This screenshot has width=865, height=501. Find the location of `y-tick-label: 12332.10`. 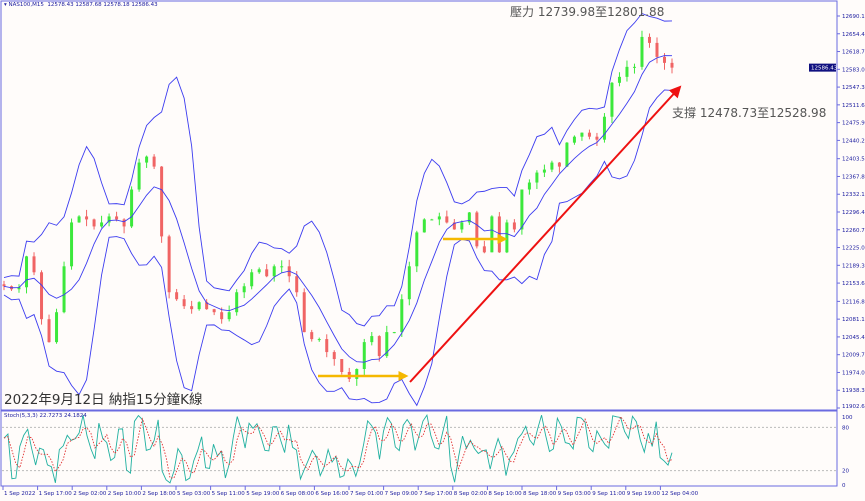

y-tick-label: 12332.10 is located at coordinates (853, 195).